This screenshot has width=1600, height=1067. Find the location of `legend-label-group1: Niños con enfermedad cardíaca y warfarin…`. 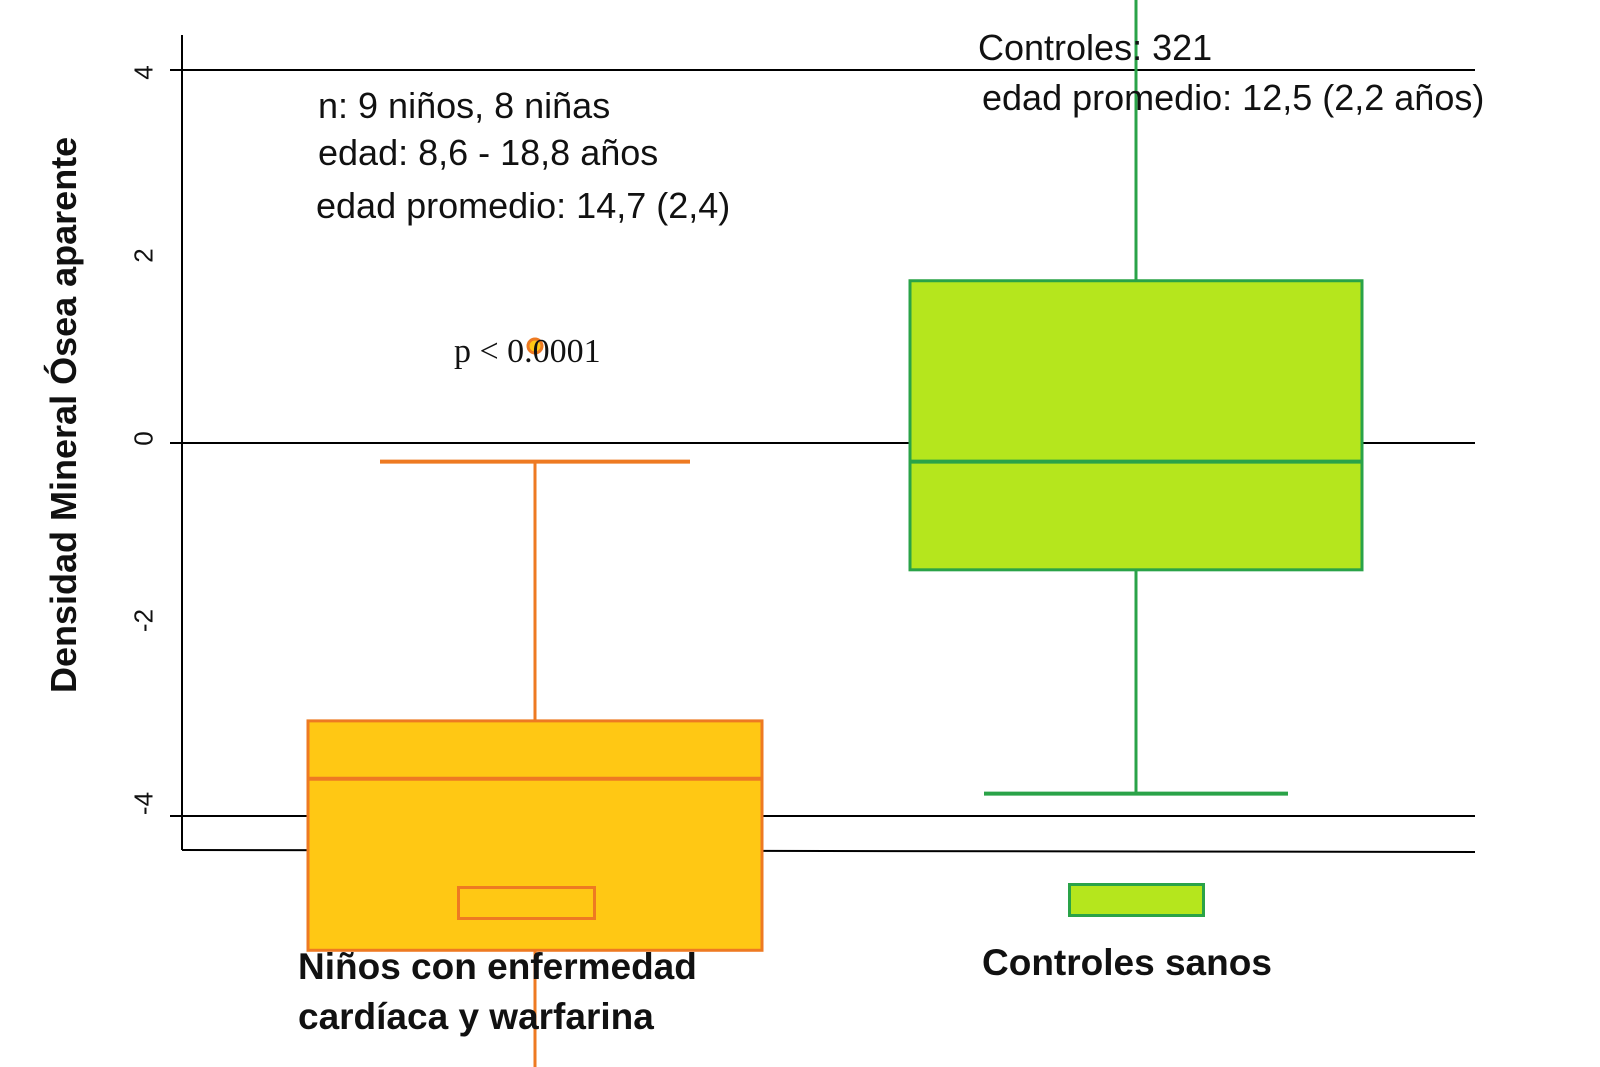

legend-label-group1: Niños con enfermedad cardíaca y warfarin… is located at coordinates (497, 991).